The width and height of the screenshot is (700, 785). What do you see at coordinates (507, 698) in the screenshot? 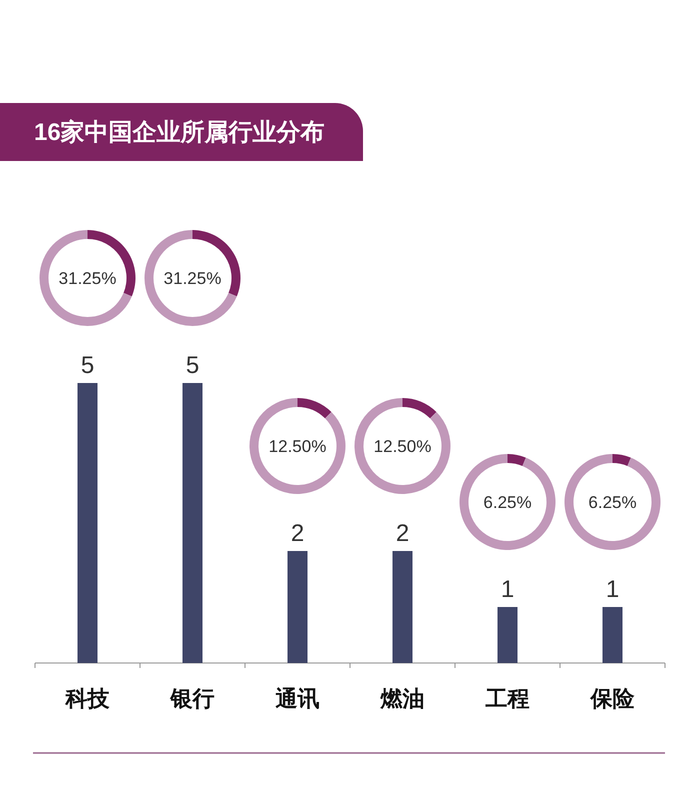
I see `x-tick-label: 工程` at bounding box center [507, 698].